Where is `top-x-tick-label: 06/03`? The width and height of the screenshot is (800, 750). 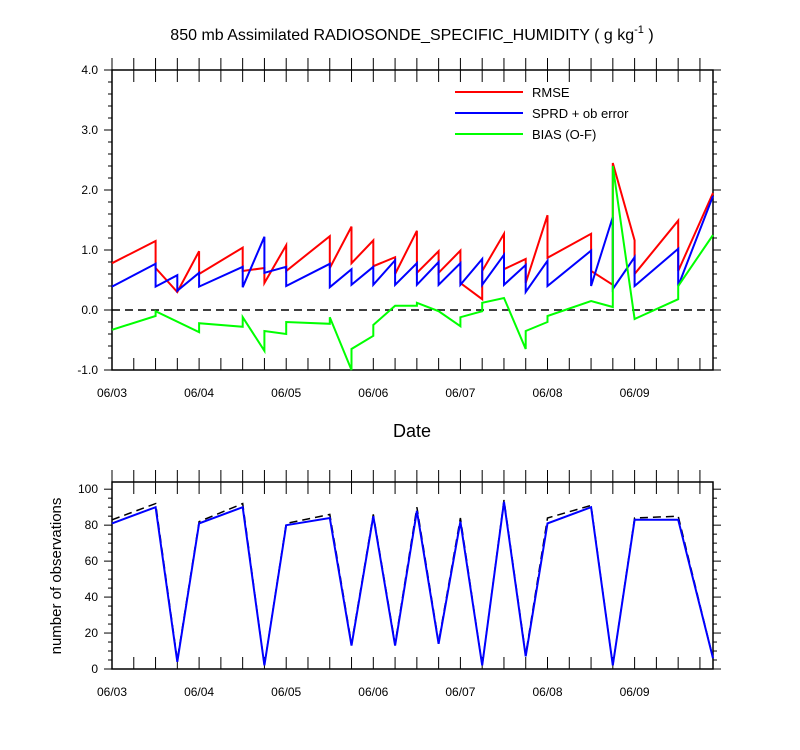
top-x-tick-label: 06/03 is located at coordinates (112, 393).